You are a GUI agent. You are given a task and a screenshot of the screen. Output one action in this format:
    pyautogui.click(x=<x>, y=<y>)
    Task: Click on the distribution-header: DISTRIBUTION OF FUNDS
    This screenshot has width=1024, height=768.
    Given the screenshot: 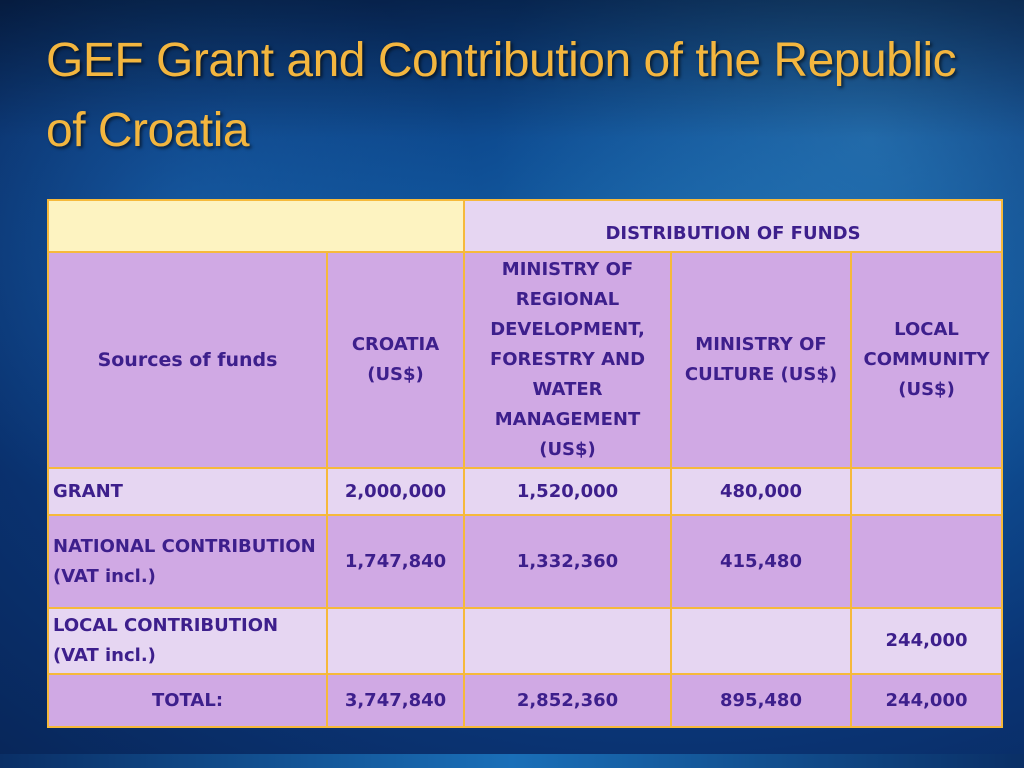 What is the action you would take?
    pyautogui.click(x=733, y=226)
    